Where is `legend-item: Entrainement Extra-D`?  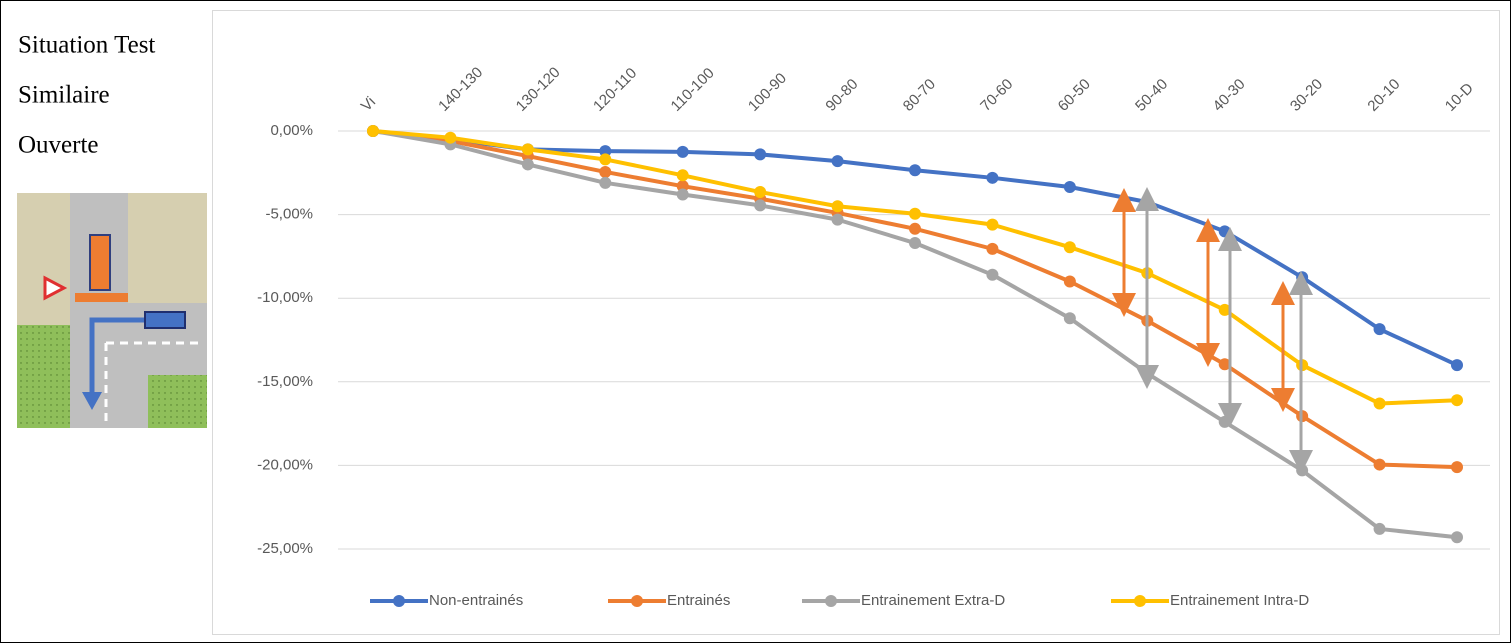 legend-item: Entrainement Extra-D is located at coordinates (903, 600).